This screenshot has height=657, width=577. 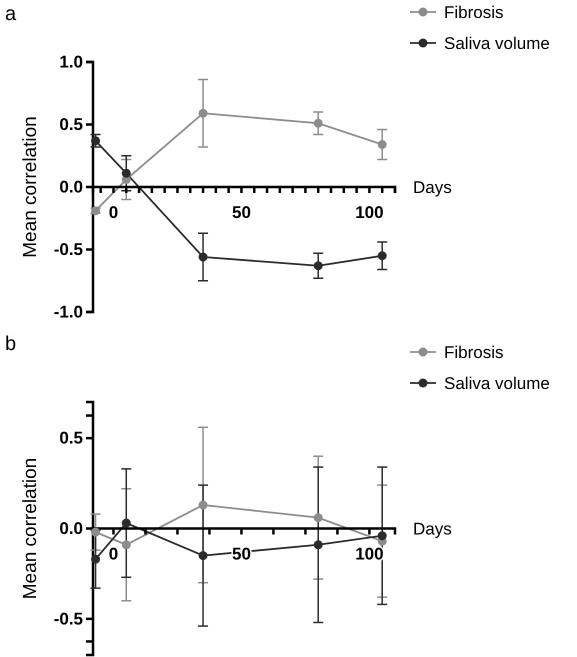 I want to click on x-tick-label: 100, so click(x=369, y=212).